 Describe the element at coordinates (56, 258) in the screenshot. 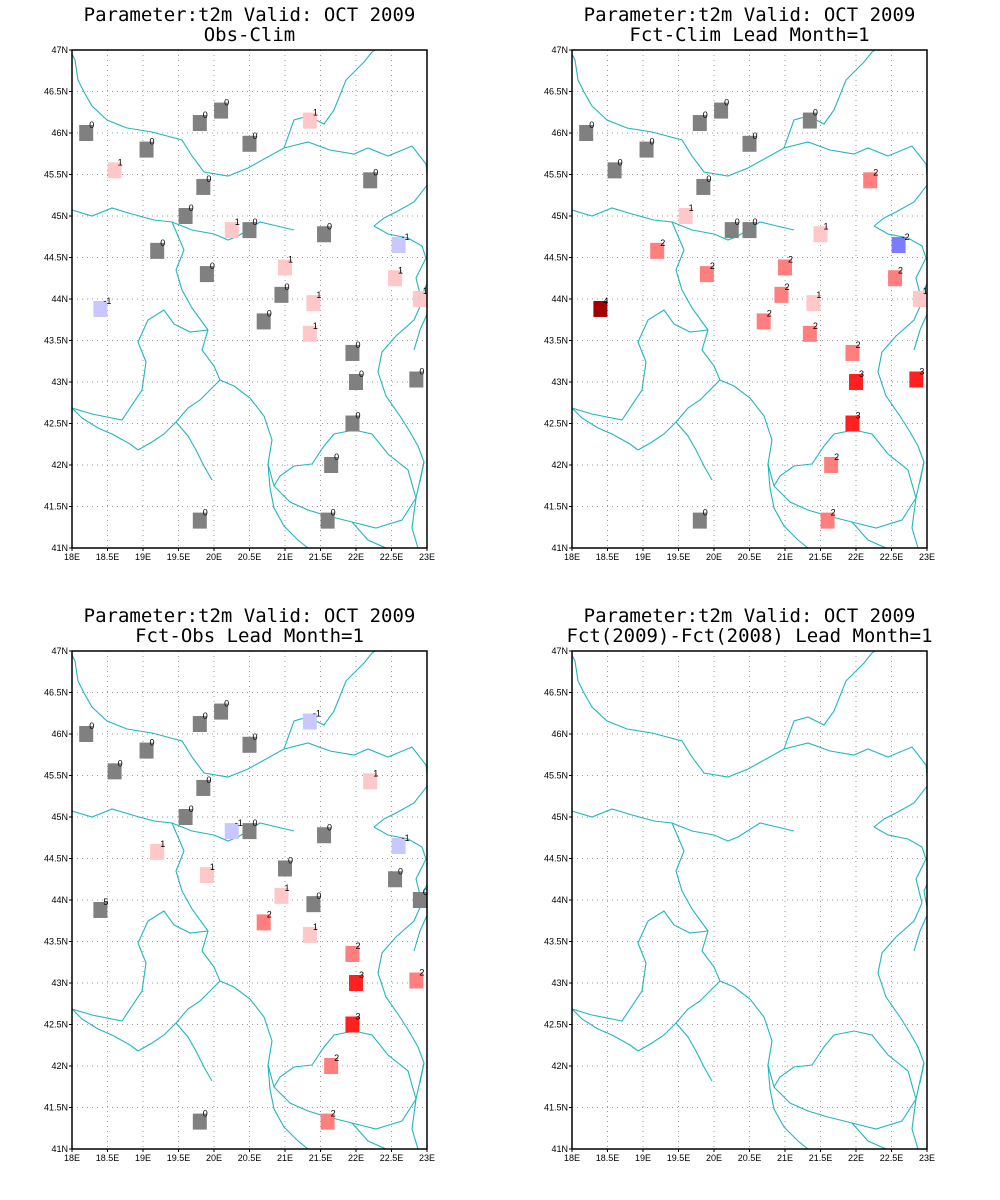

I see `y-tick-label: 44.5N` at that location.